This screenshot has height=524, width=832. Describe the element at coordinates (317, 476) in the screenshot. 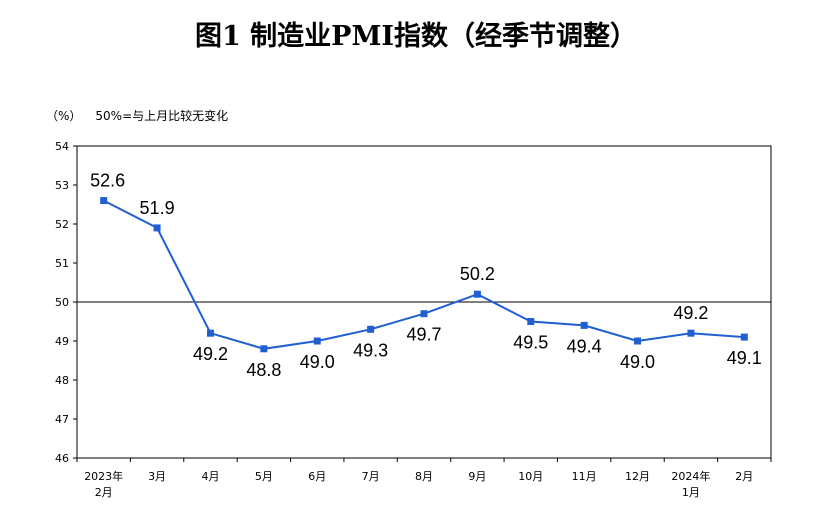

I see `x-tick-label: 6月` at that location.